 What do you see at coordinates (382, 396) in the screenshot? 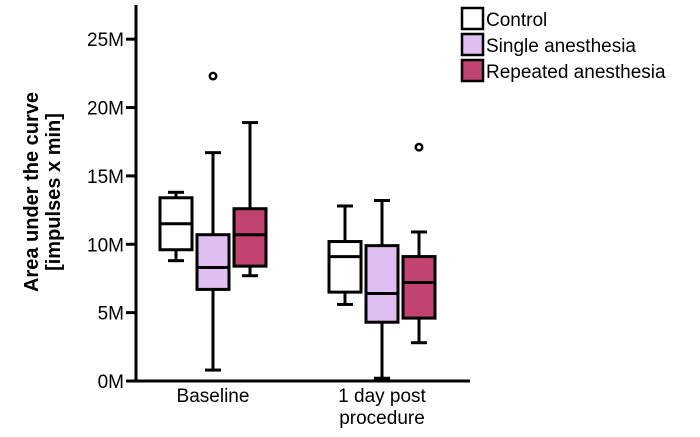
I see `x-category-label: 1 day post` at bounding box center [382, 396].